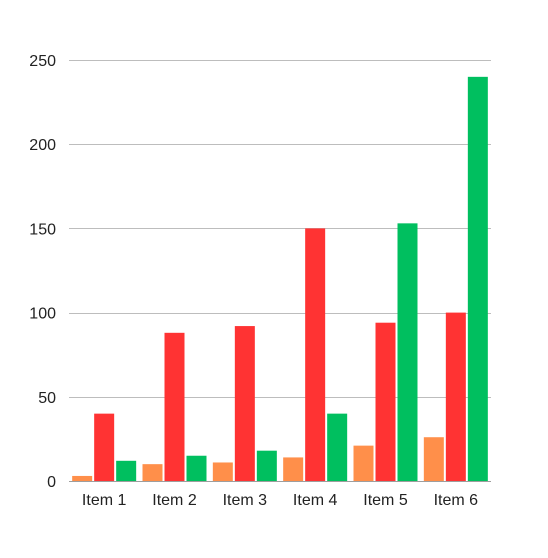 The image size is (548, 558). Describe the element at coordinates (174, 500) in the screenshot. I see `x-tick-label: Item 2` at that location.